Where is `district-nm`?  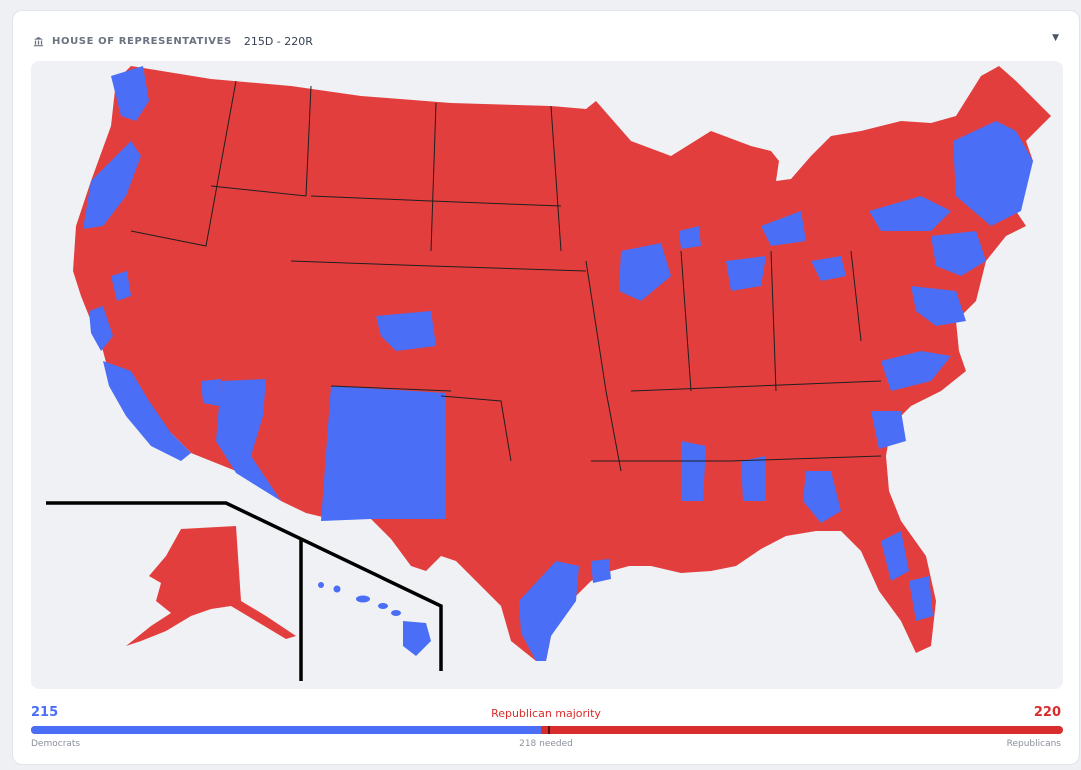
district-nm is located at coordinates (383, 453).